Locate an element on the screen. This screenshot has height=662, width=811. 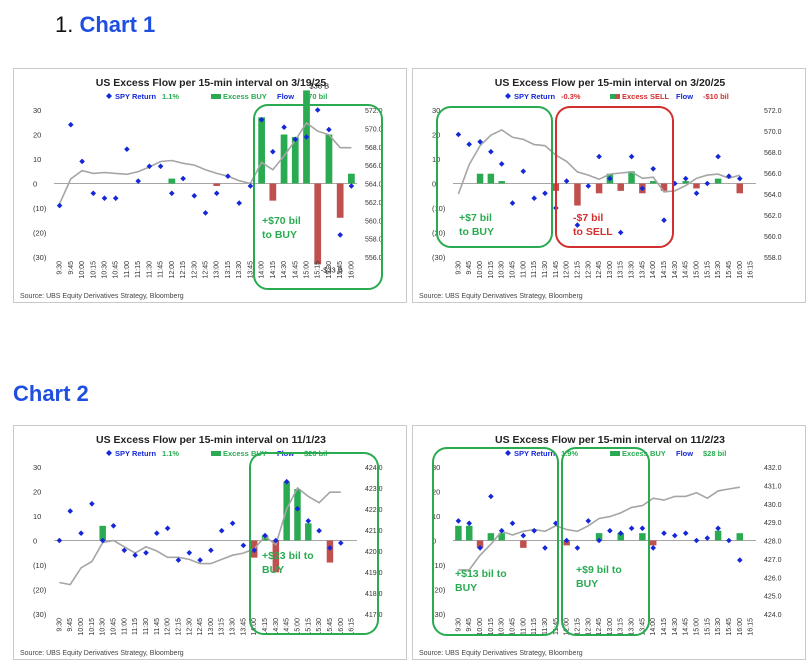
x-axis-tick: 10:45 is located at coordinates (513, 627).